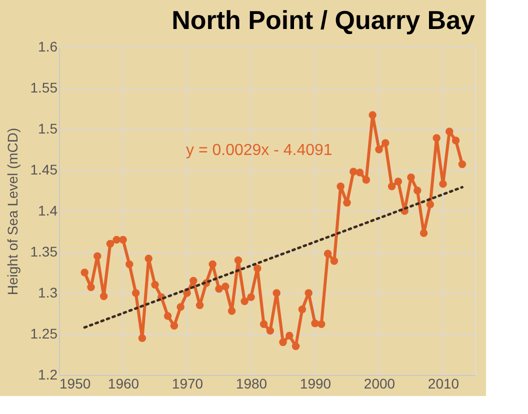 The image size is (528, 414). What do you see at coordinates (44, 334) in the screenshot?
I see `y-tick-label: 1.25` at bounding box center [44, 334].